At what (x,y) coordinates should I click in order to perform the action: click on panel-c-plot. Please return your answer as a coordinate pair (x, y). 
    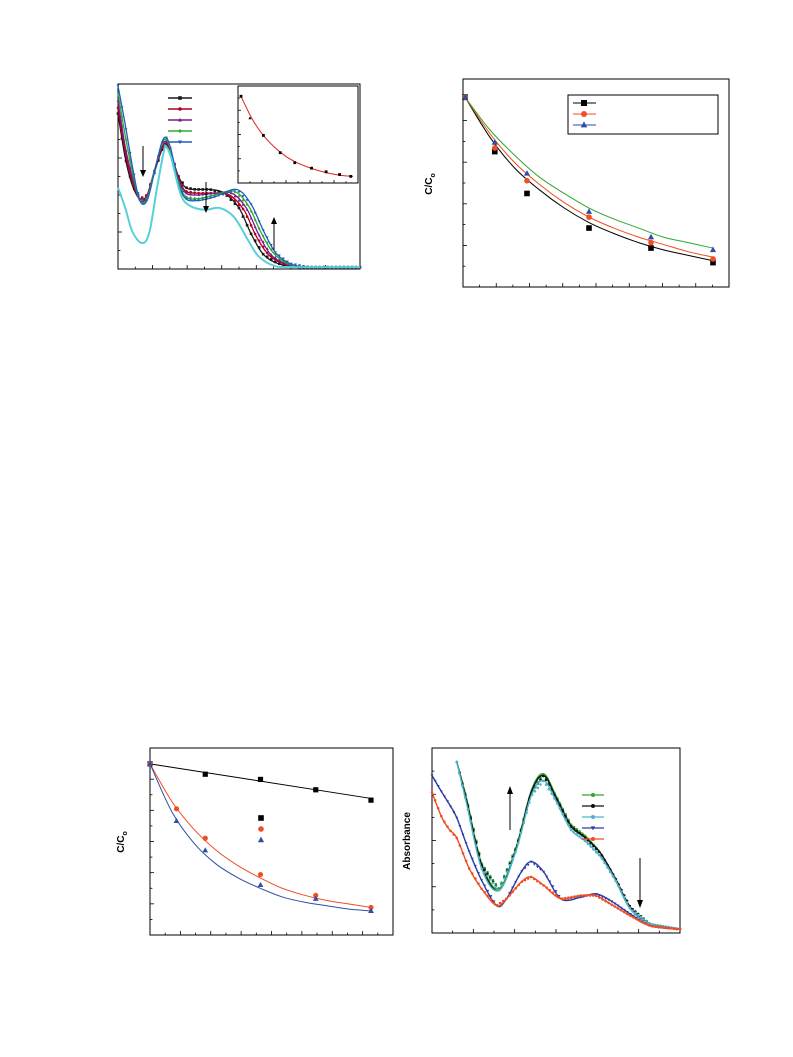
    Looking at the image, I should click on (260, 836).